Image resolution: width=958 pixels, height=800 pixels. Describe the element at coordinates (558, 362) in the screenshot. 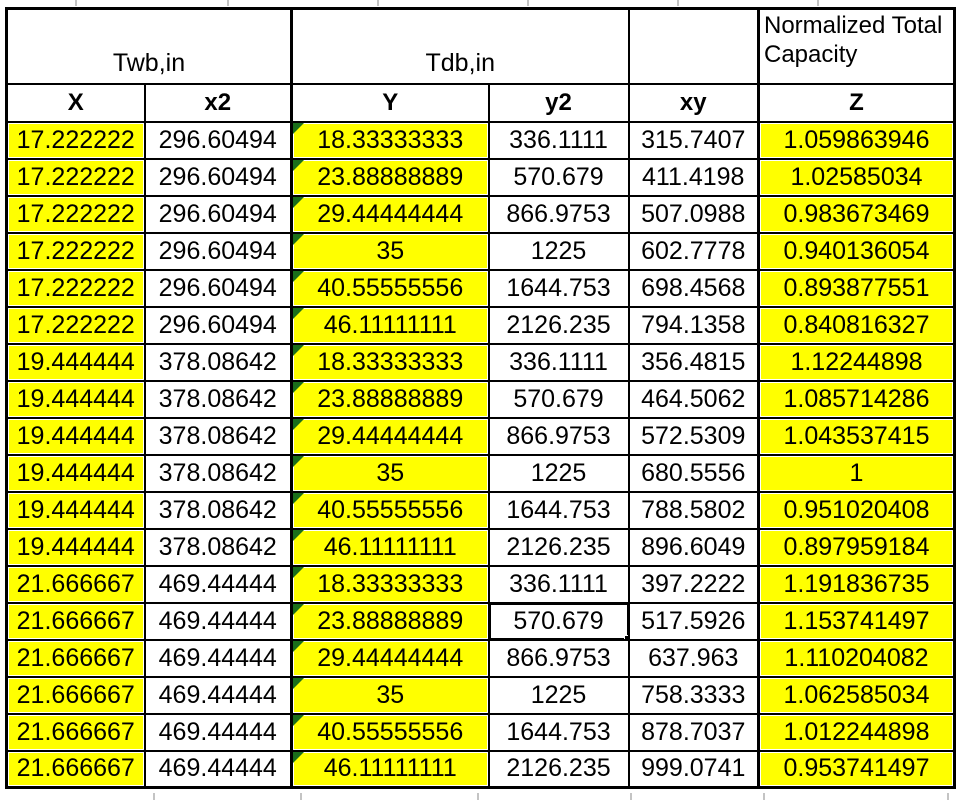

I see `cell-r7-c4: 336.1111` at that location.